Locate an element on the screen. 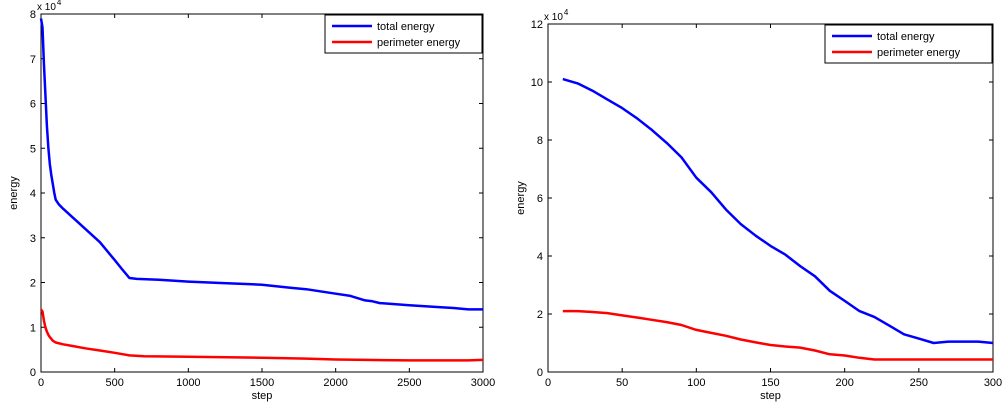 The image size is (1006, 409). chart-2-xtick-label: 50 is located at coordinates (622, 383).